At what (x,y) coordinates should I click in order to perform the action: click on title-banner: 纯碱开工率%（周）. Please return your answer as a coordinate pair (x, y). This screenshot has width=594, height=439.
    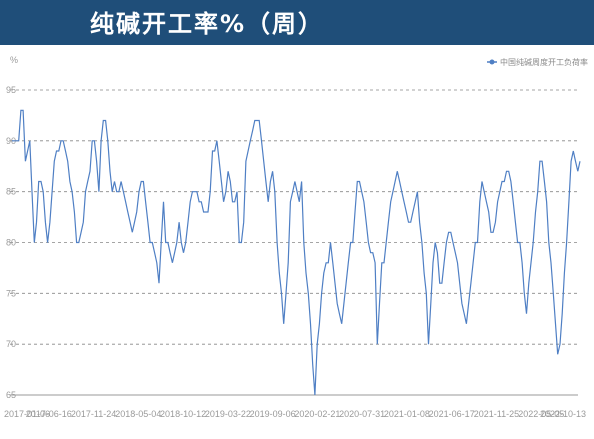
    Looking at the image, I should click on (297, 22).